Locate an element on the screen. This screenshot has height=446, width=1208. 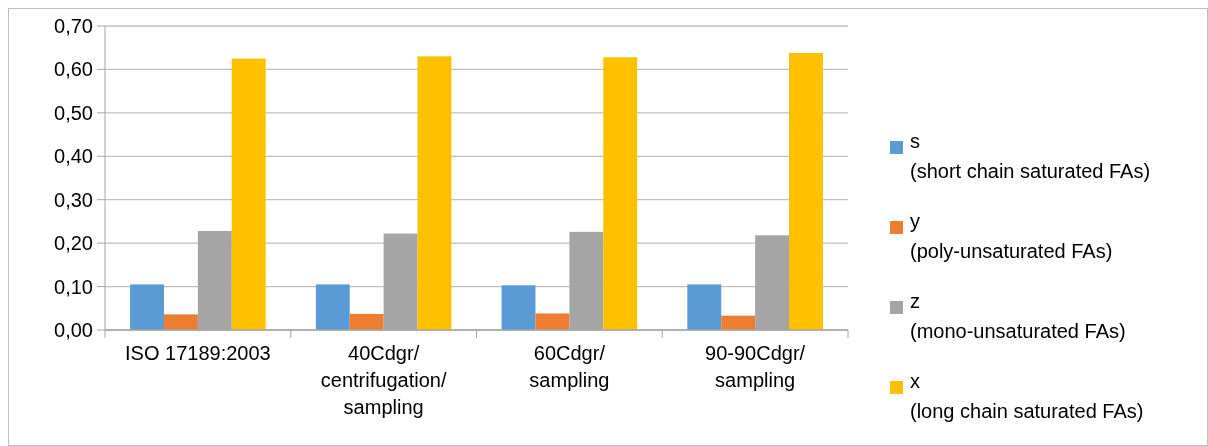
y-tick-label: 0,10 is located at coordinates (73, 286).